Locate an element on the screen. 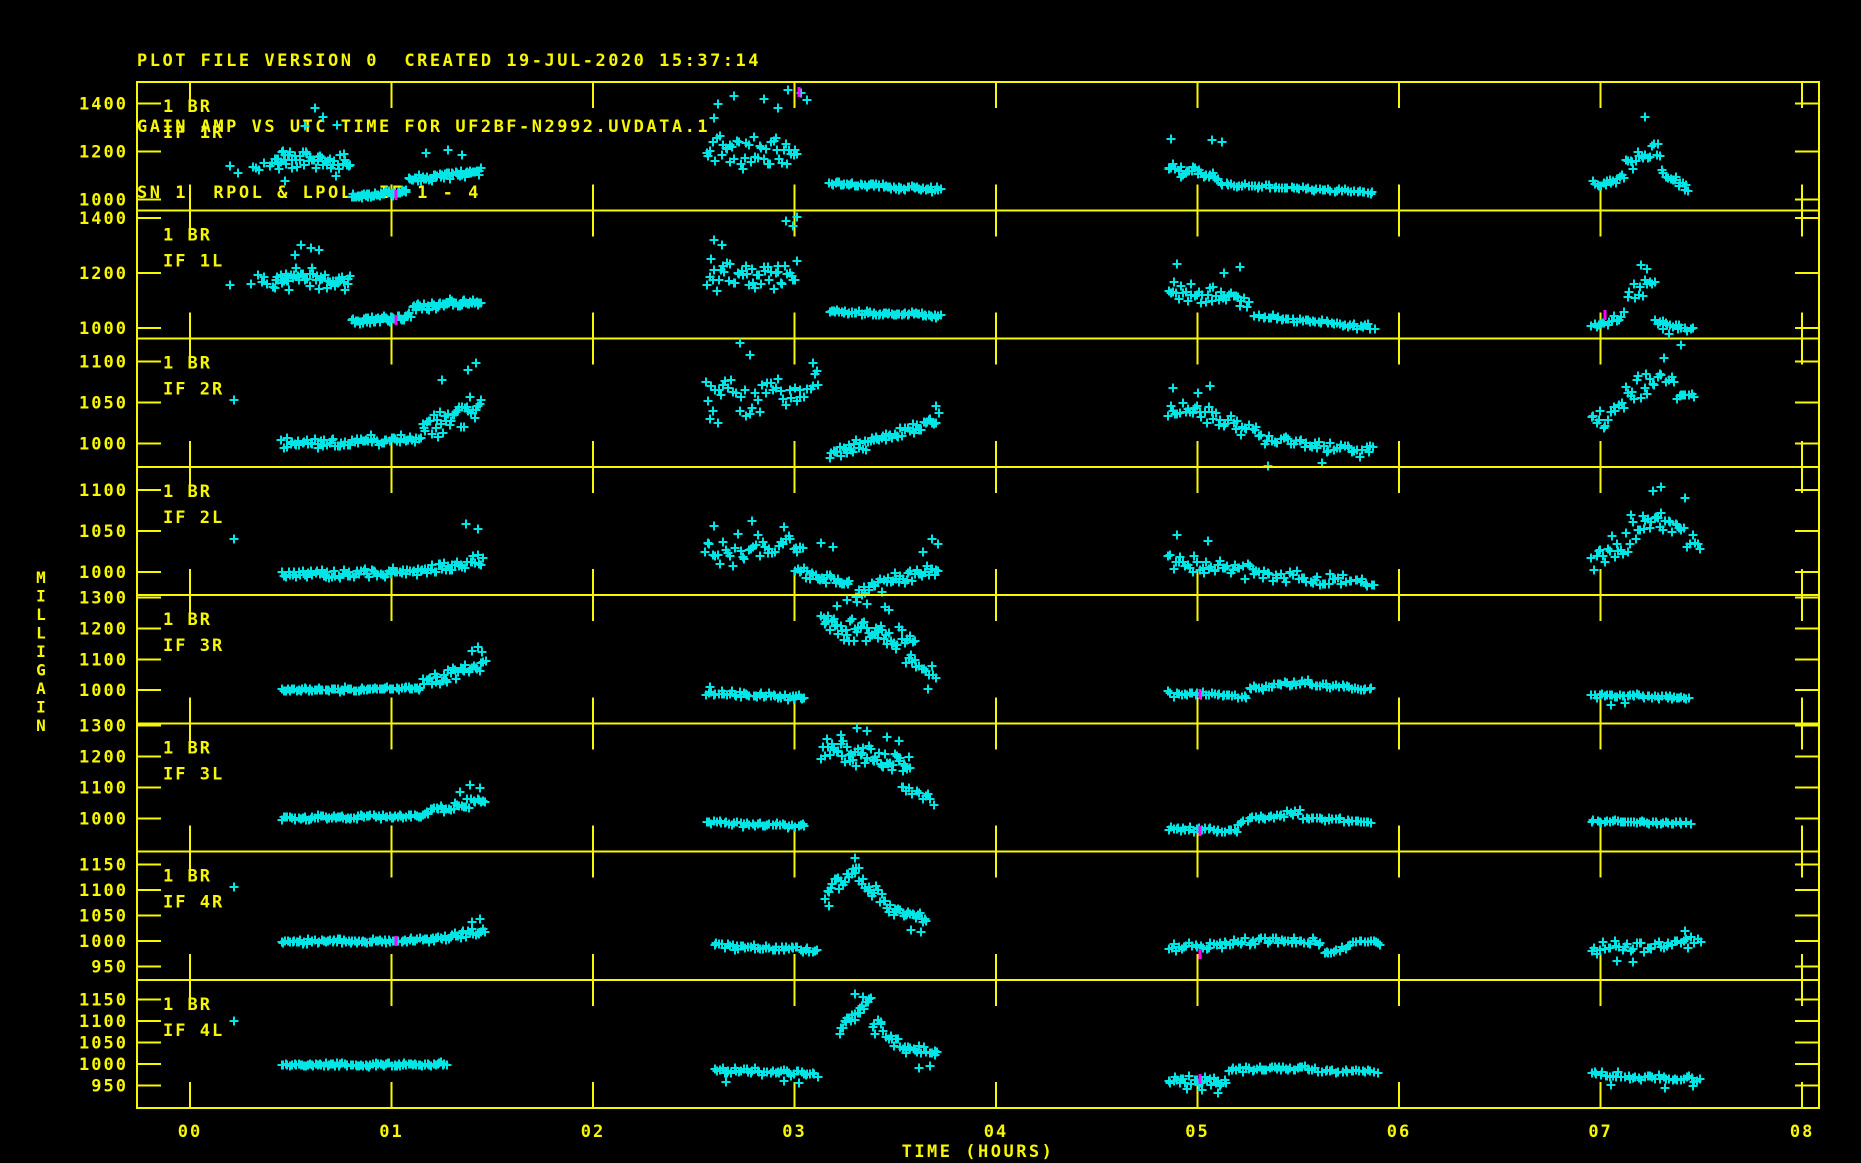 This screenshot has width=1861, height=1163. y-axis-title-letter: G is located at coordinates (41, 670).